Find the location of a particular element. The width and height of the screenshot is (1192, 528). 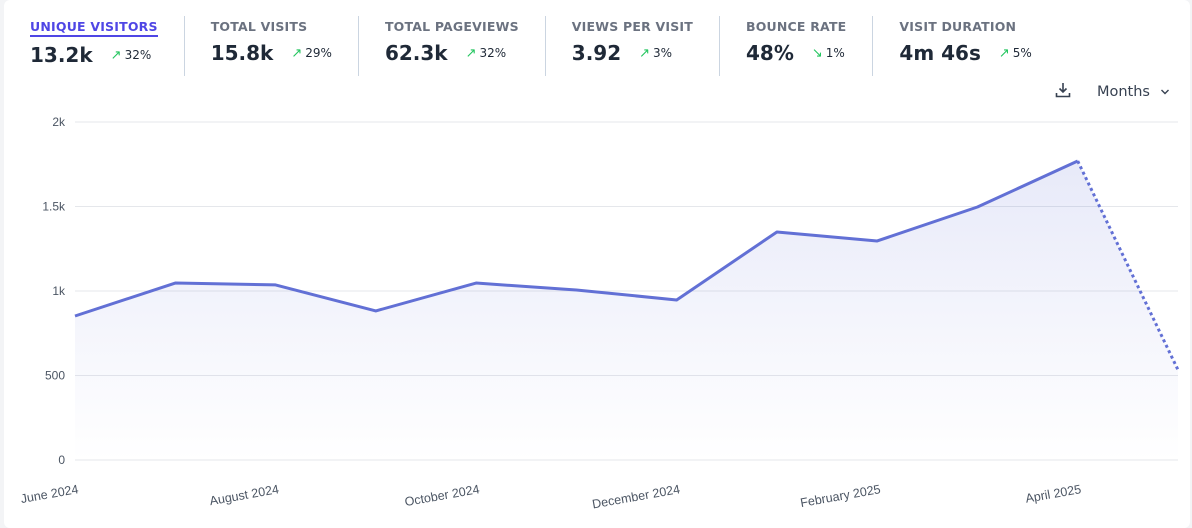

interval-label: Months is located at coordinates (1123, 92).